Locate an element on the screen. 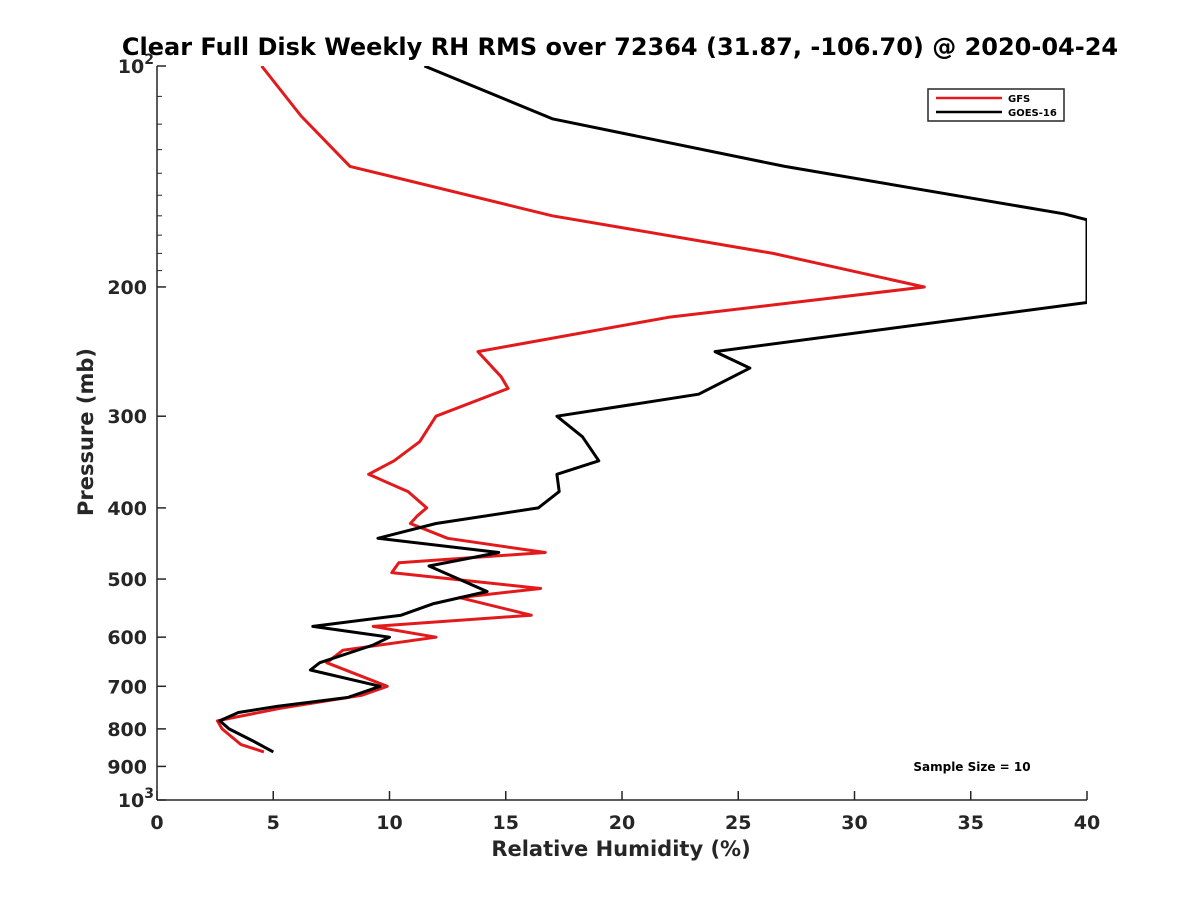 This screenshot has height=900, width=1200. y-tick-label: 200 is located at coordinates (127, 288).